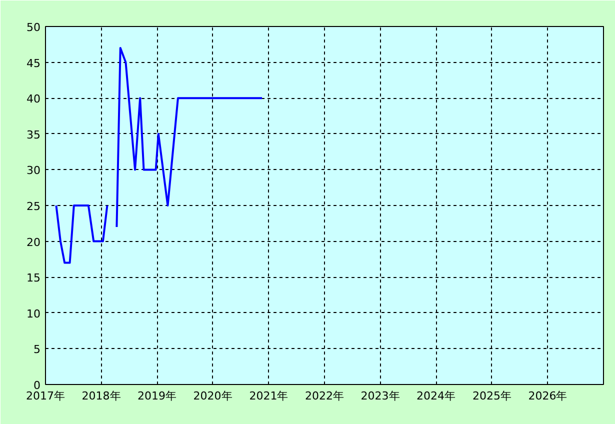 This screenshot has height=424, width=615. I want to click on x-tick-label: 2021年, so click(268, 396).